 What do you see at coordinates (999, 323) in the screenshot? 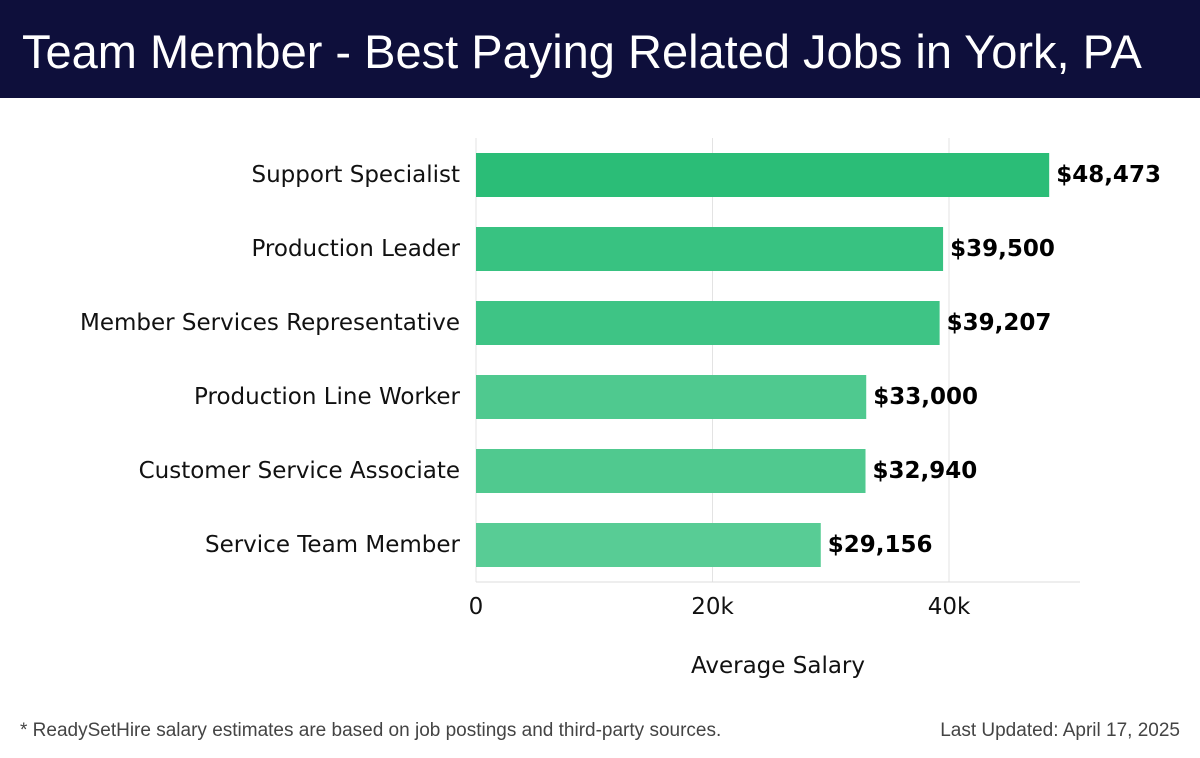
I see `value-label: $39,207` at bounding box center [999, 323].